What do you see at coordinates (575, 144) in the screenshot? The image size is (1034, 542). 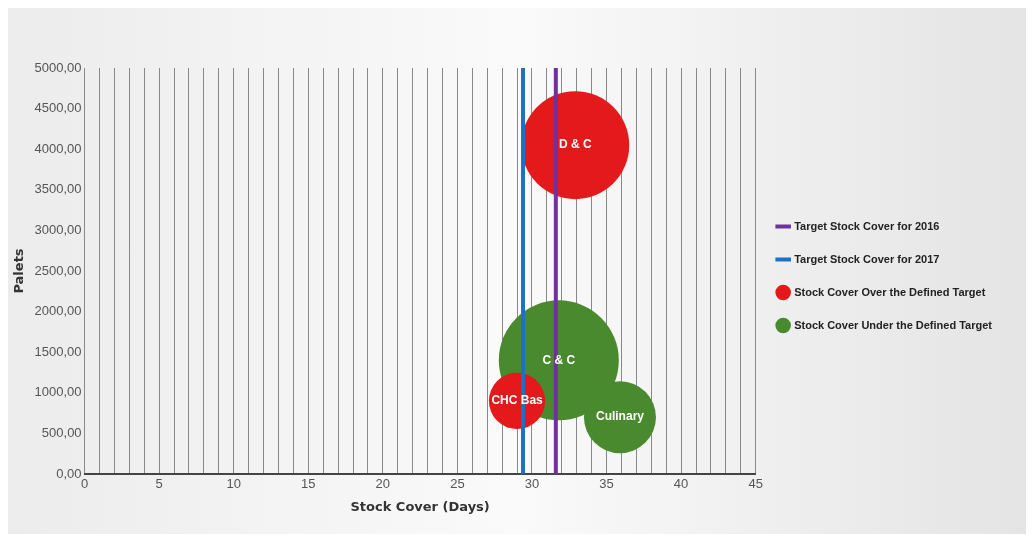 I see `annotation: D & C` at bounding box center [575, 144].